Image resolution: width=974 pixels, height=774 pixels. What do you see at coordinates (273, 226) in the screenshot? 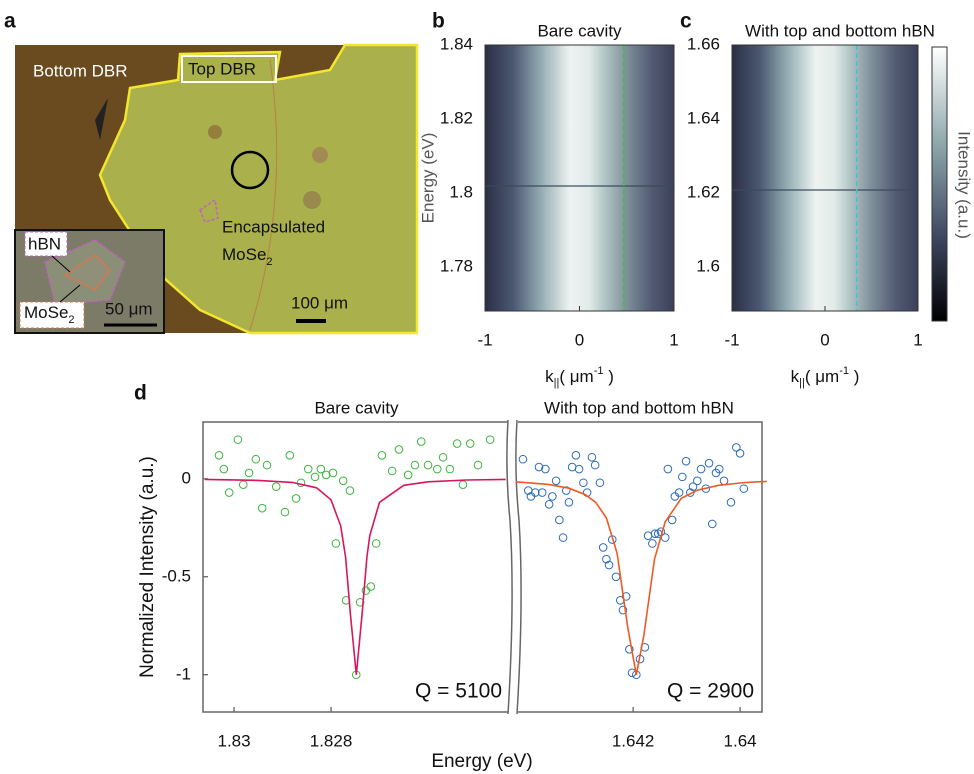
I see `label: Encapsulated` at bounding box center [273, 226].